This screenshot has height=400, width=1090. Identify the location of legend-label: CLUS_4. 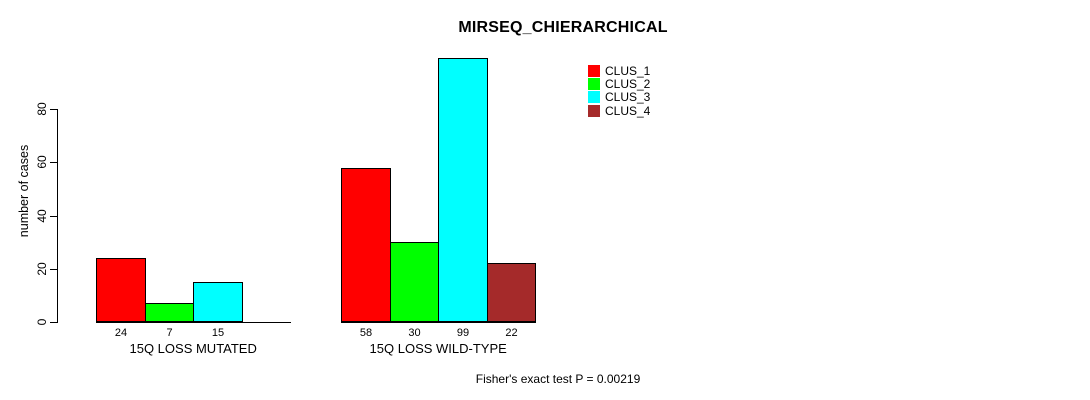
(628, 110).